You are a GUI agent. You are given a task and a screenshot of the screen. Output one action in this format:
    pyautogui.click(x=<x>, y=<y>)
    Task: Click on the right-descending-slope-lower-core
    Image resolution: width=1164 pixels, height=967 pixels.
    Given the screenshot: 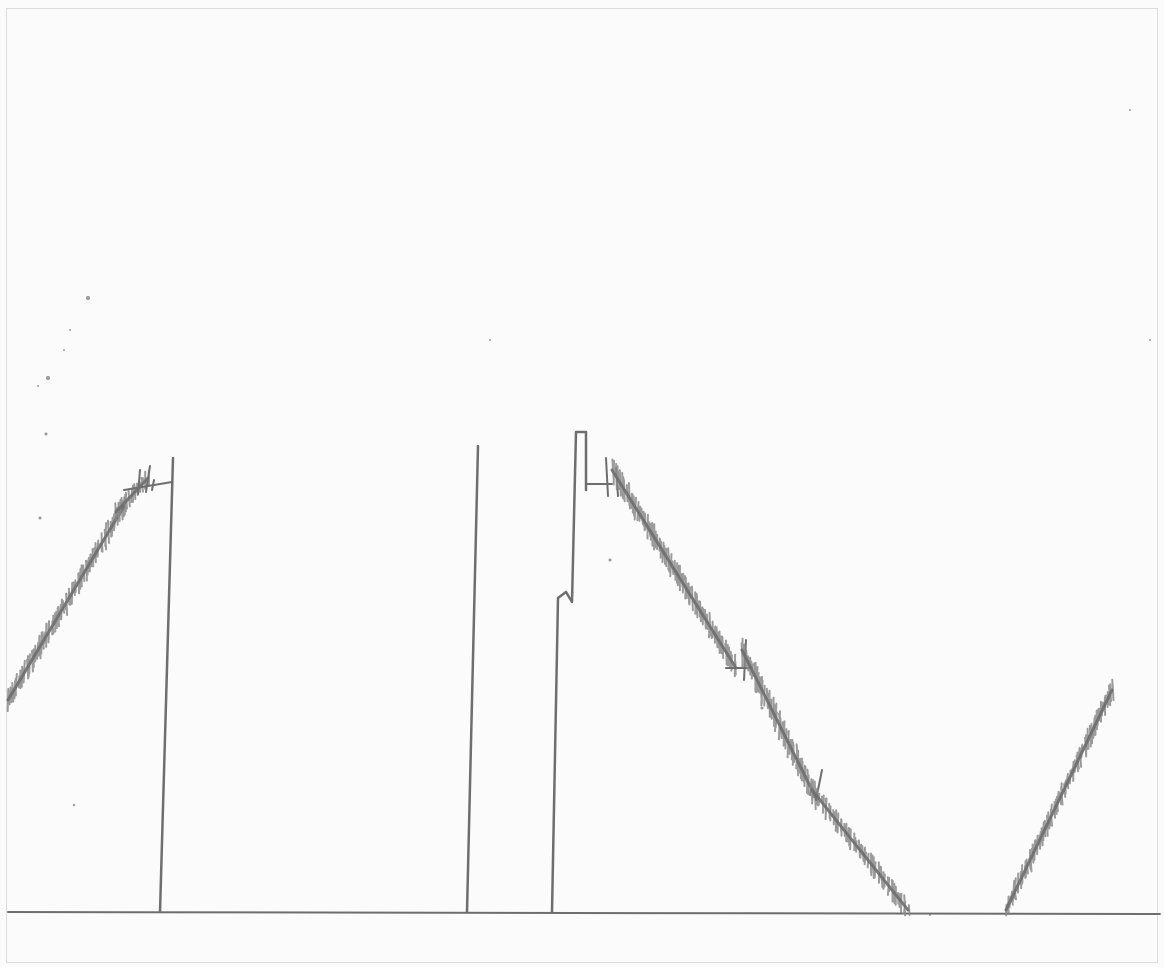 What is the action you would take?
    pyautogui.click(x=860, y=850)
    